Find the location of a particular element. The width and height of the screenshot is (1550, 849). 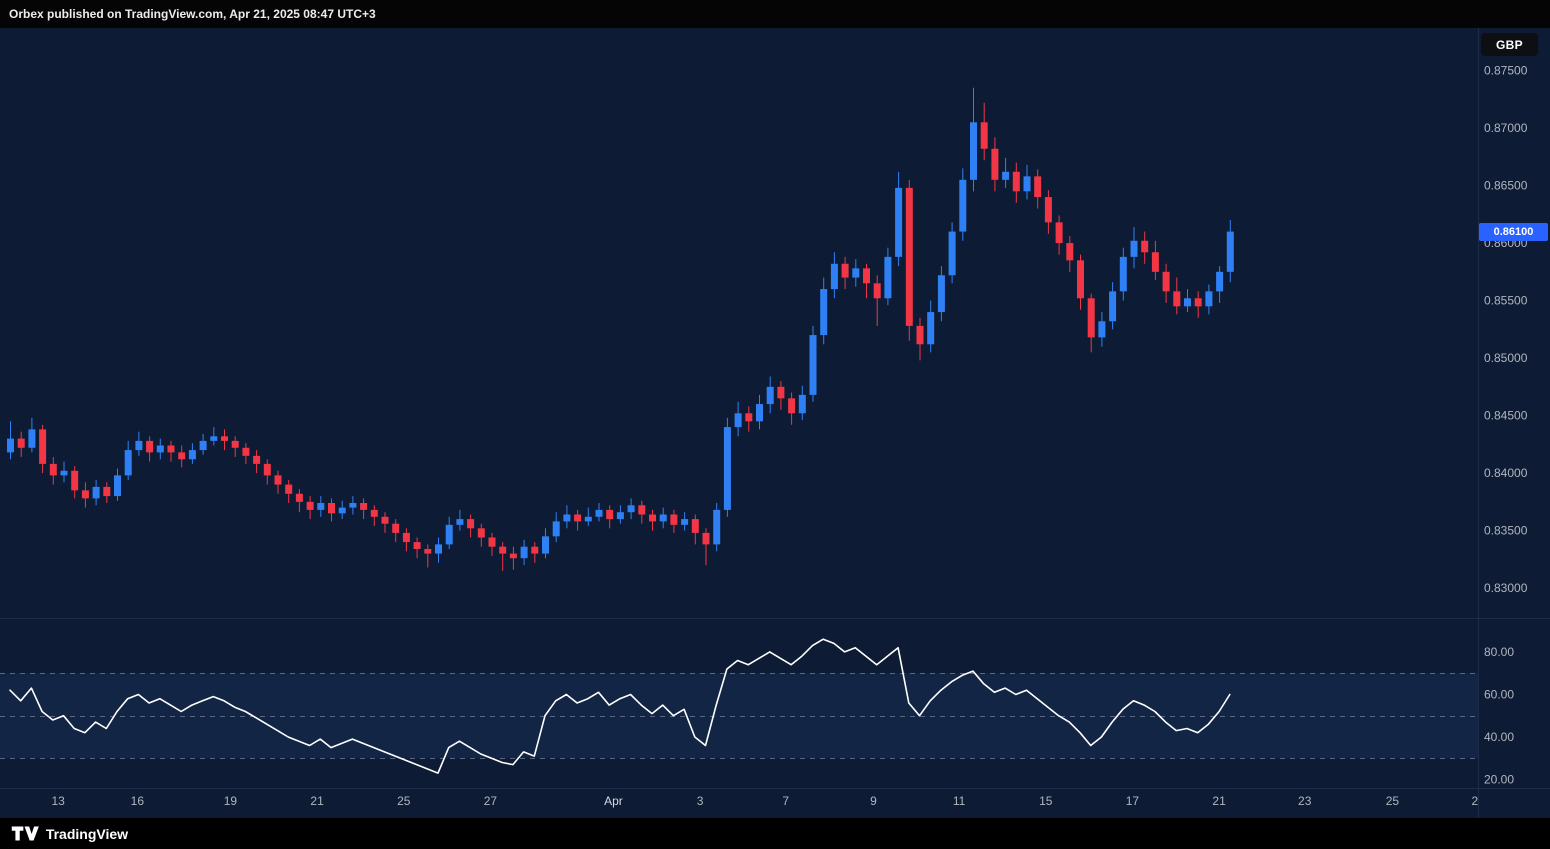

svg-text: 80.00 is located at coordinates (1499, 652).